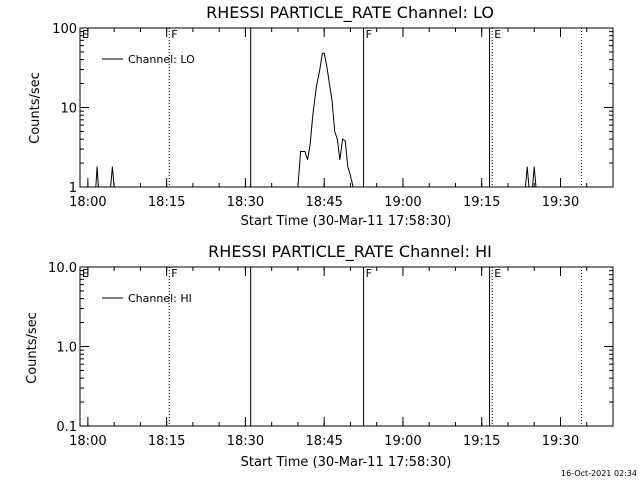  I want to click on y-tick-label: 1.0, so click(66, 348).